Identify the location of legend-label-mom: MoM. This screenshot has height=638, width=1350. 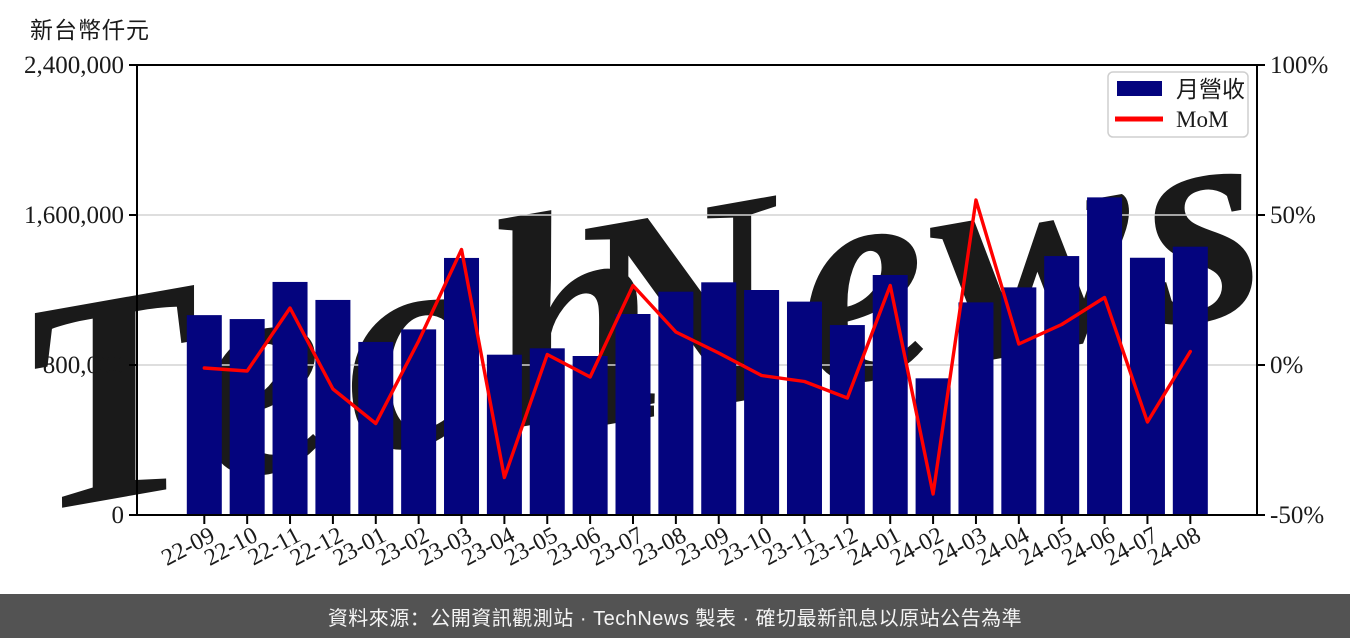
(1202, 119).